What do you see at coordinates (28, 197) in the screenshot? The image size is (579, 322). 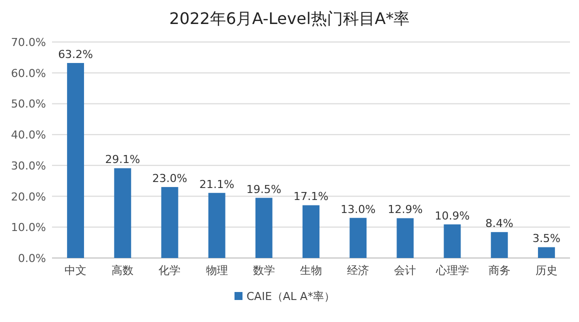 I see `y-tick-label: 20.0%` at bounding box center [28, 197].